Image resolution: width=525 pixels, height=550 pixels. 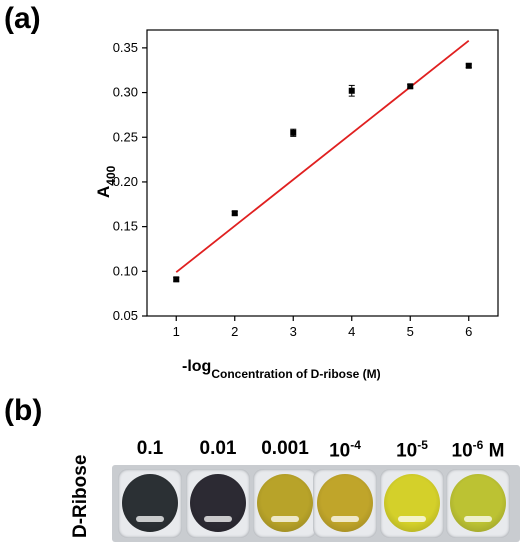 What do you see at coordinates (111, 175) in the screenshot?
I see `y-axis-label-subscript: 400` at bounding box center [111, 175].